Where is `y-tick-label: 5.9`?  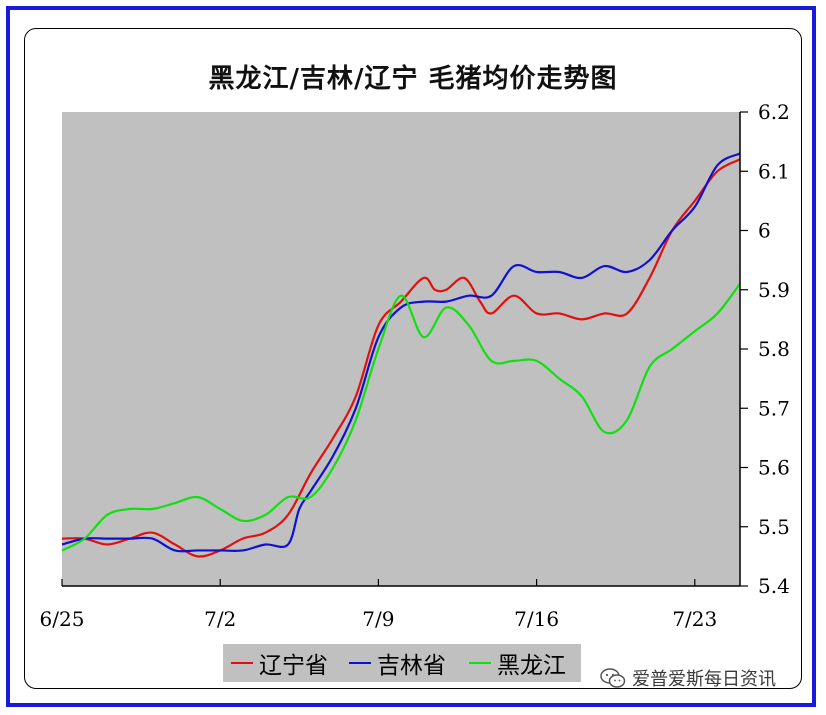
y-tick-label: 5.9 is located at coordinates (774, 290).